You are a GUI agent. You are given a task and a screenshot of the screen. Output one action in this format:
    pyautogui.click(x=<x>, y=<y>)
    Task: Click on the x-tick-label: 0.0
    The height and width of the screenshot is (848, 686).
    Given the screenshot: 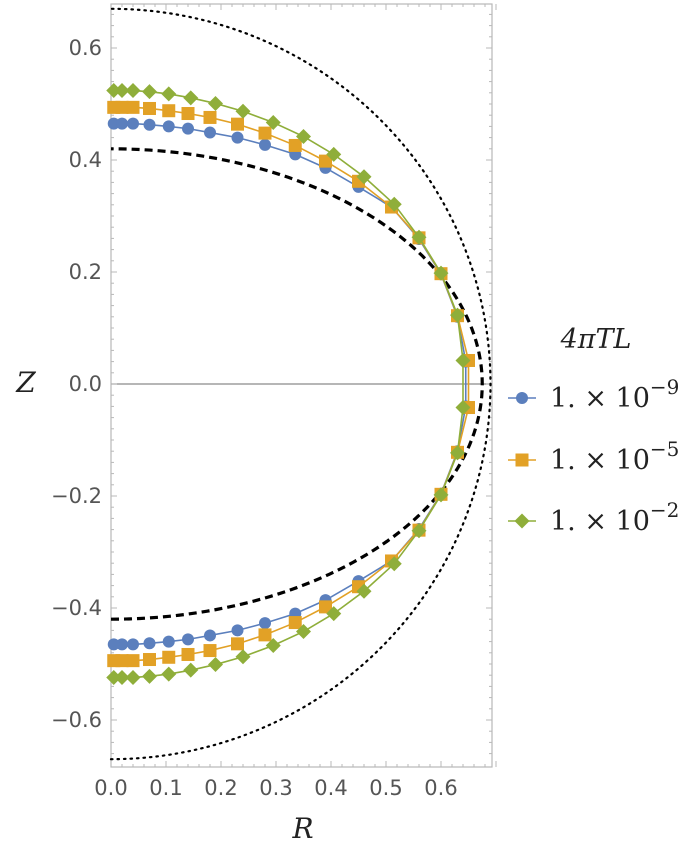 What is the action you would take?
    pyautogui.click(x=110, y=788)
    